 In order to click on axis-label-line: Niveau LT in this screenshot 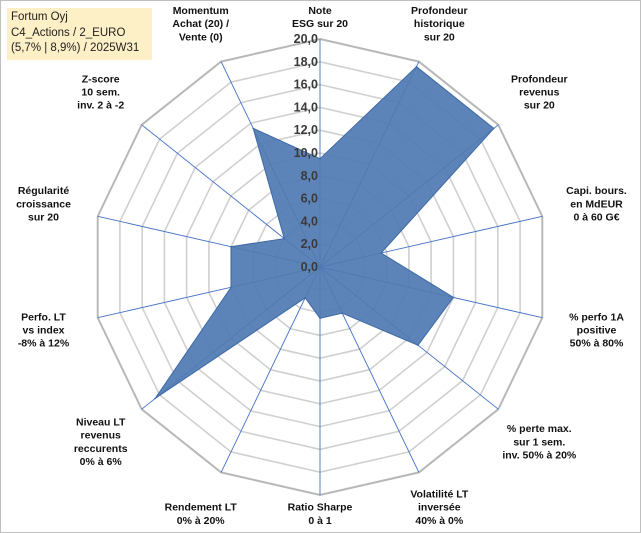, I will do `click(101, 423)`.